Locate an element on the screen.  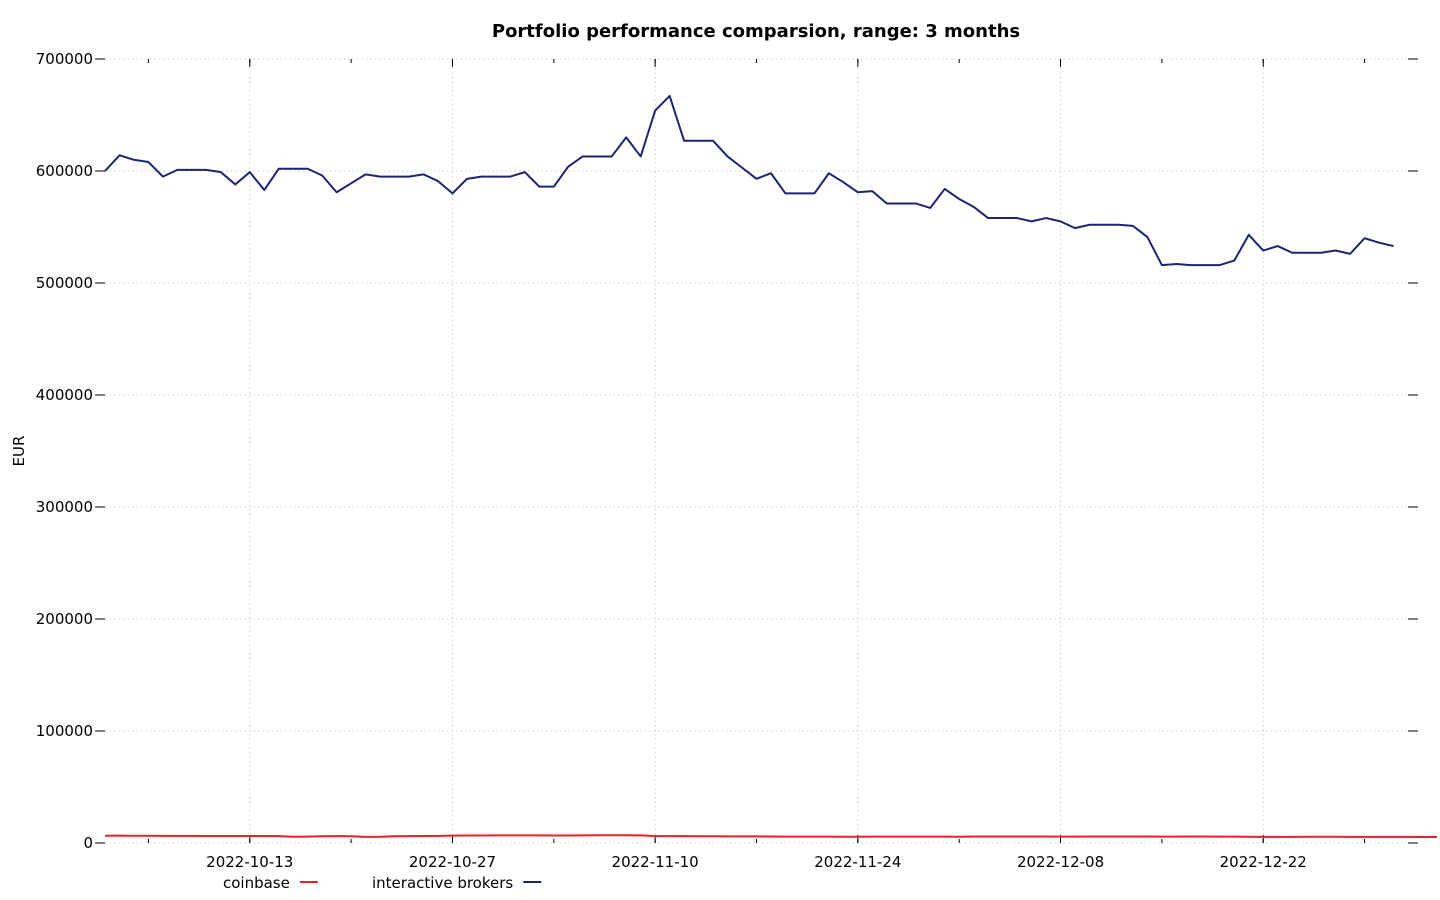
x-tick-label: 2022-12-08 is located at coordinates (1060, 862).